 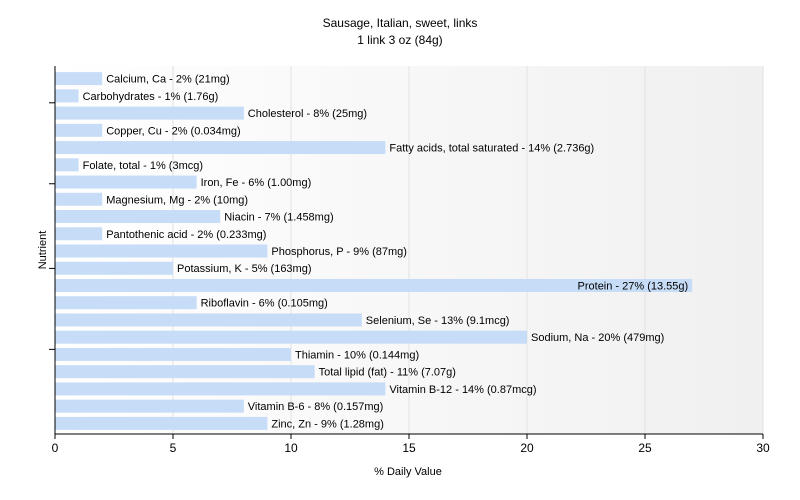 What do you see at coordinates (645, 448) in the screenshot?
I see `x-tick-label: 25` at bounding box center [645, 448].